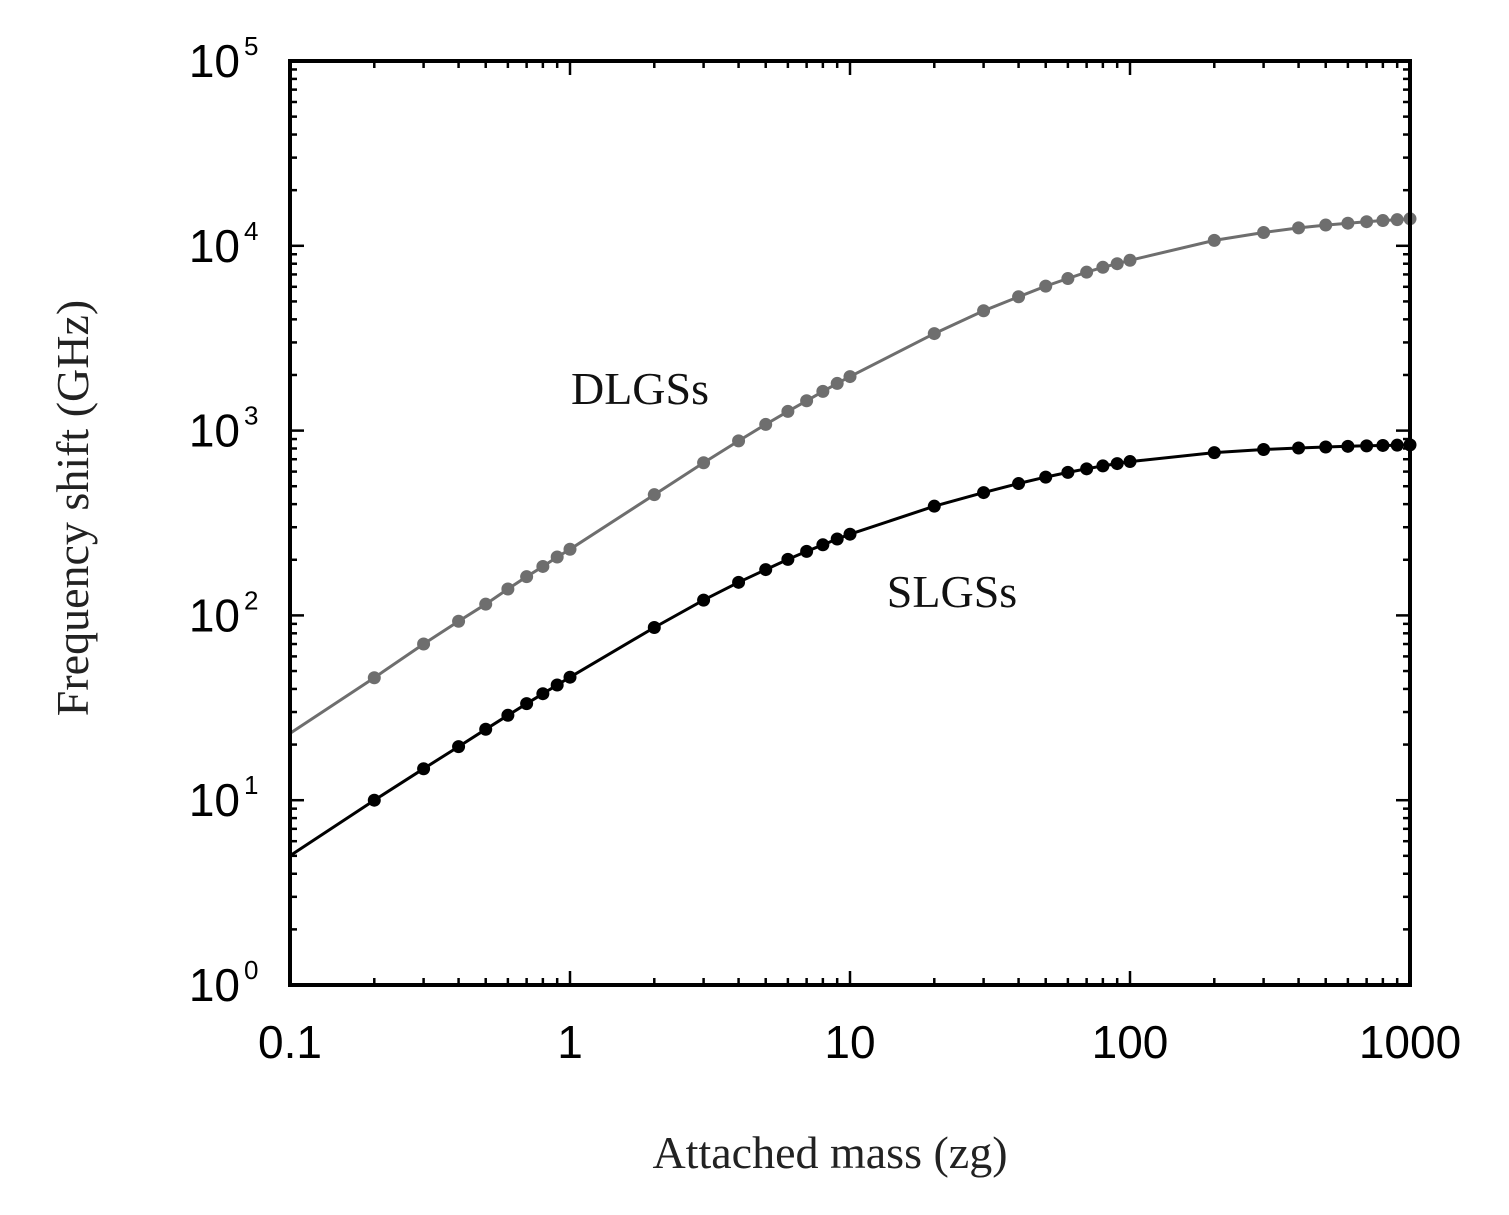 This screenshot has width=1509, height=1215. Describe the element at coordinates (640, 388) in the screenshot. I see `series-label-dlgss: DLGSs` at that location.